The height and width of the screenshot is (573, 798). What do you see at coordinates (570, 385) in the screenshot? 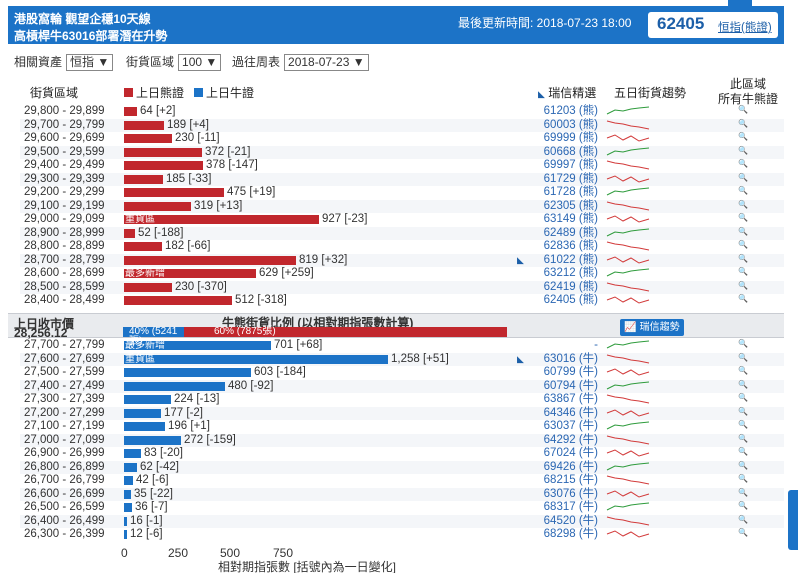
I see `warrant-code-link: 60794 (牛)` at bounding box center [570, 385].